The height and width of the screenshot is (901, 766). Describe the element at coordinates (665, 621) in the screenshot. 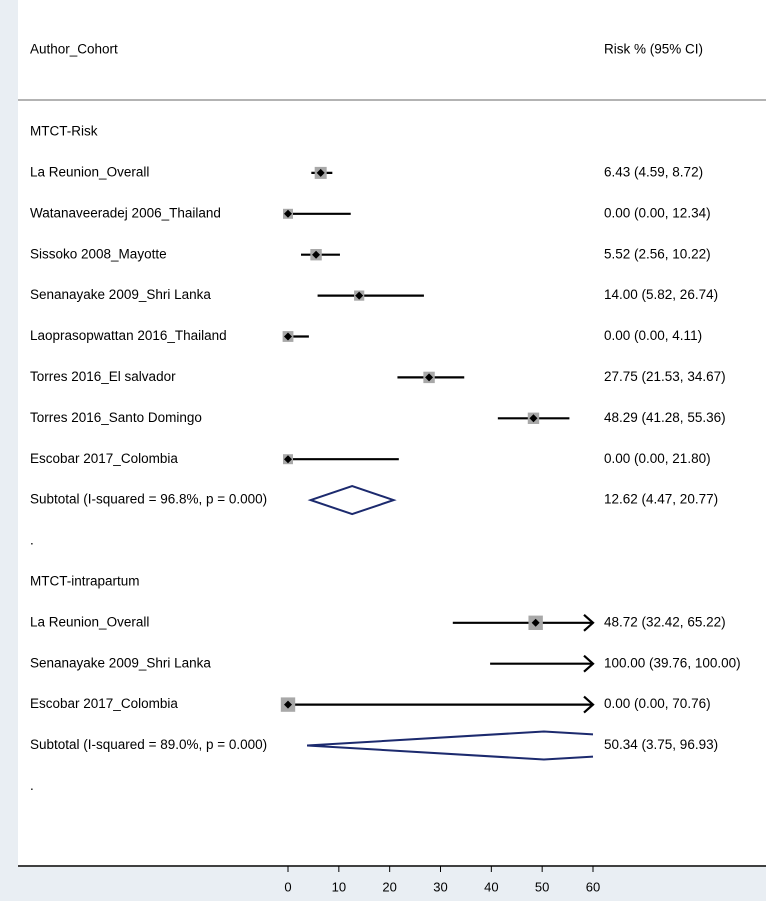

I see `study-ci-text: 48.72 (32.42, 65.22)` at that location.